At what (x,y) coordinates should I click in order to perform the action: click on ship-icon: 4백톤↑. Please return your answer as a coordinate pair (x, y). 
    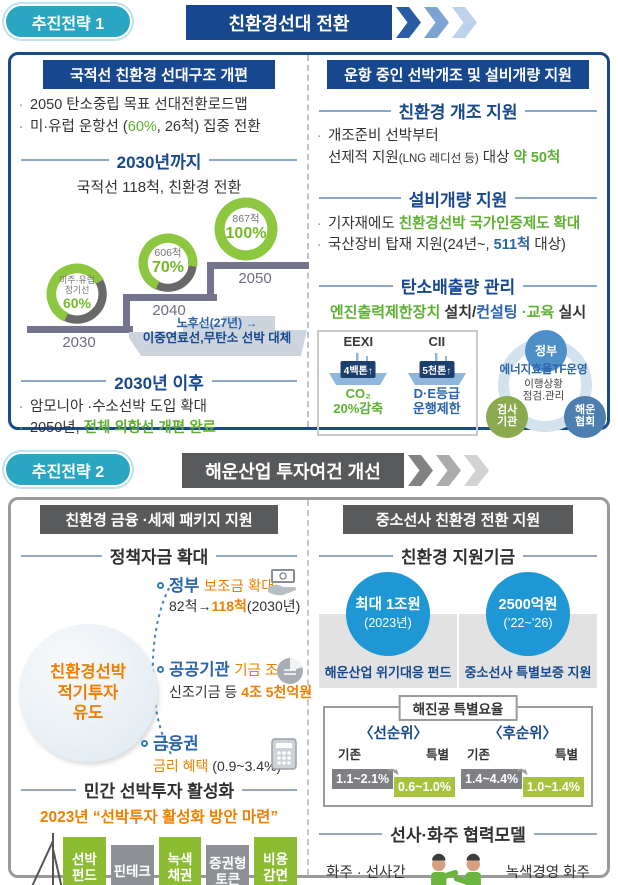
    Looking at the image, I should click on (358, 368).